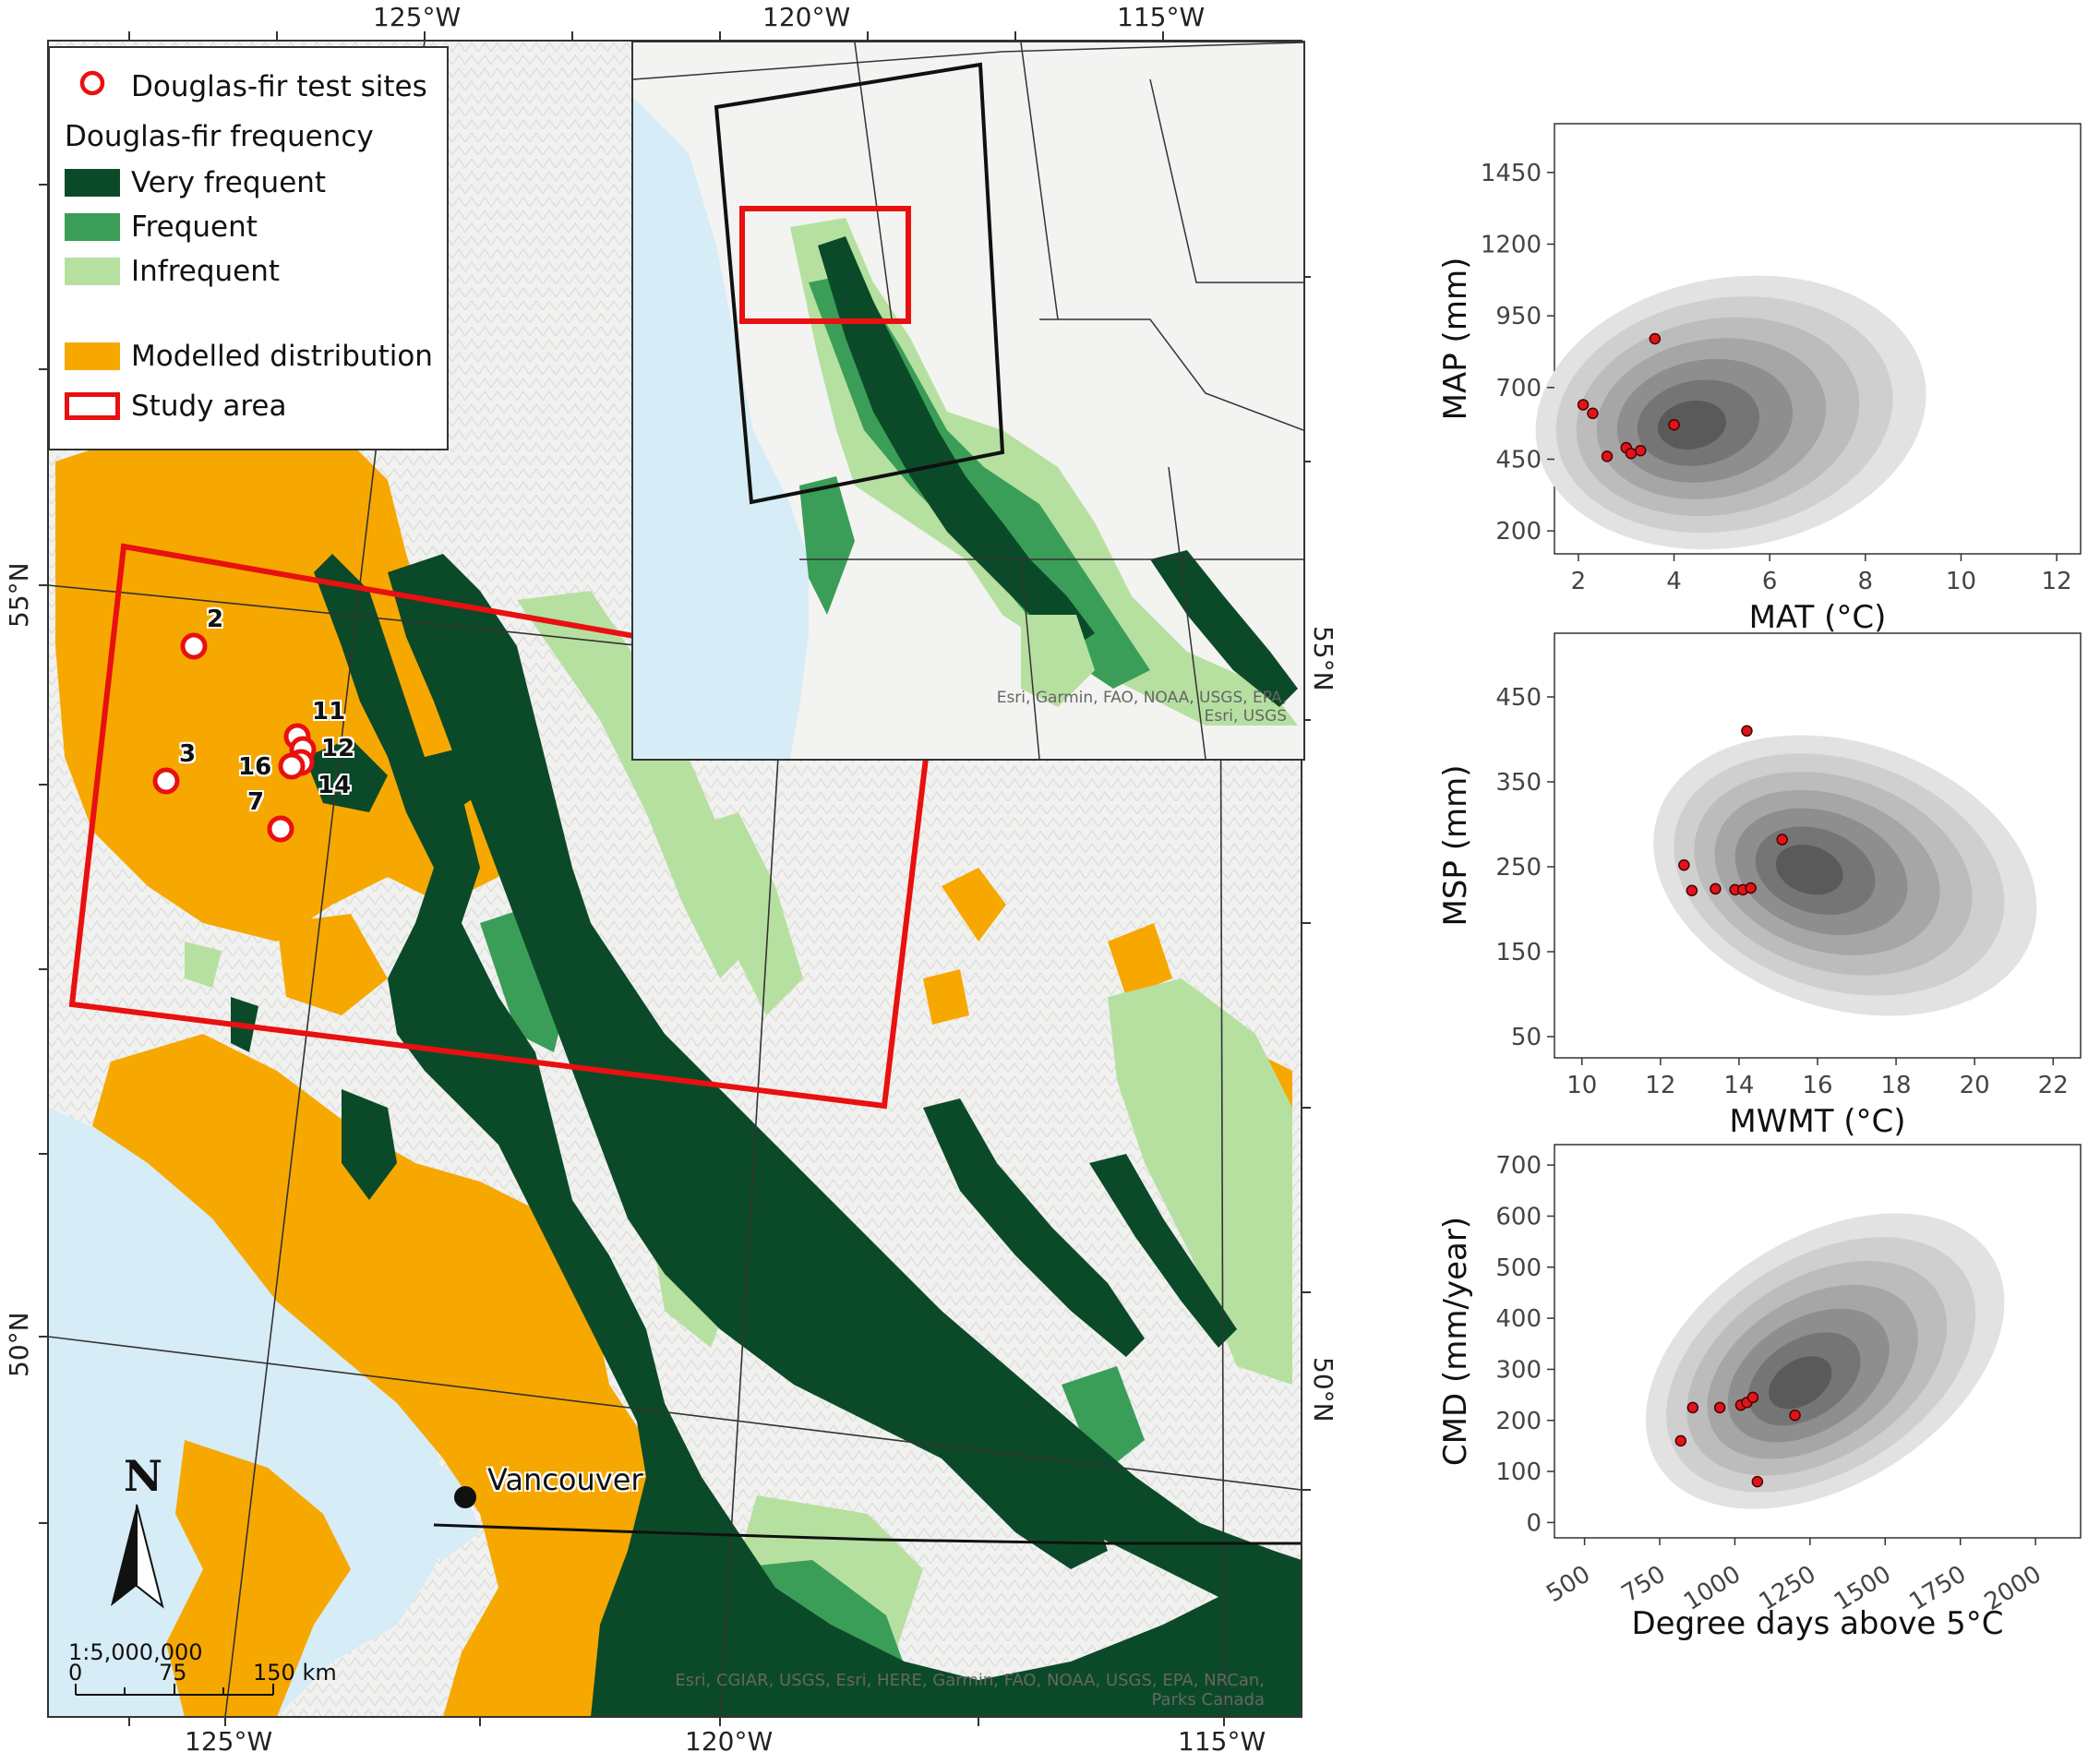  What do you see at coordinates (1518, 532) in the screenshot?
I see `y-tick-label: 200` at bounding box center [1518, 532].